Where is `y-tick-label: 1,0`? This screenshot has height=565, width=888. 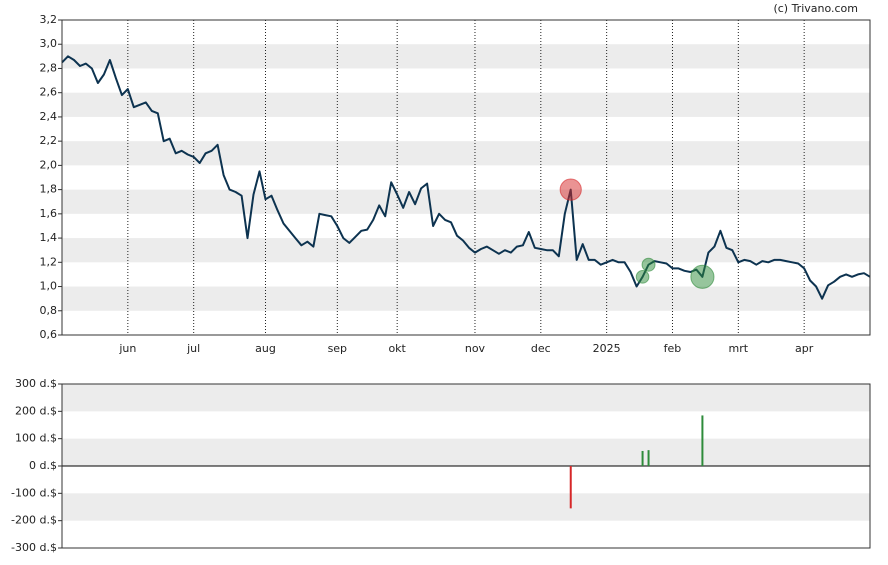
y-tick-label: 1,0 is located at coordinates (49, 286).